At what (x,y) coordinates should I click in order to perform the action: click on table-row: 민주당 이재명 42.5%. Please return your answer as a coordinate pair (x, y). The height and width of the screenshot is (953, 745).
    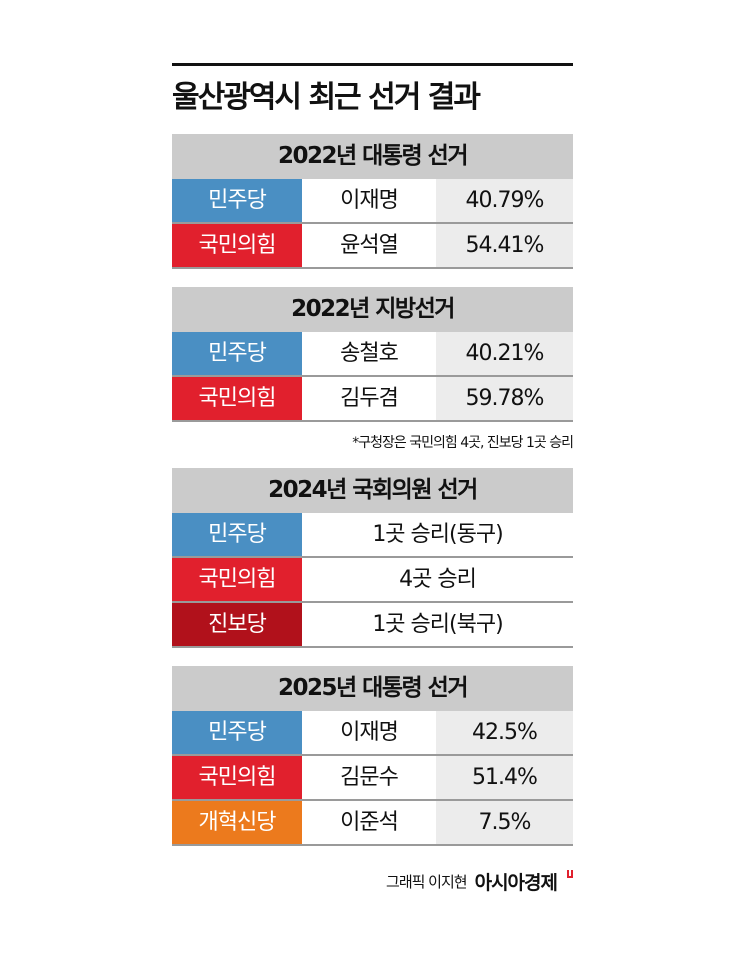
    Looking at the image, I should click on (372, 733).